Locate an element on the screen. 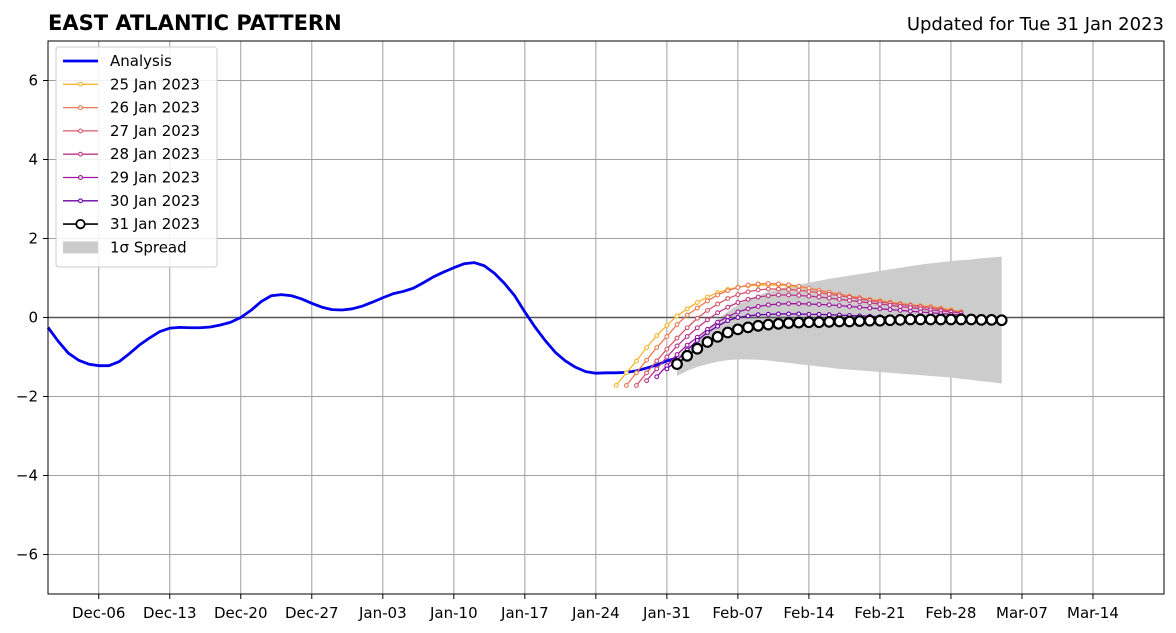 Image resolution: width=1176 pixels, height=633 pixels. y-tick-label: 4 is located at coordinates (33, 160).